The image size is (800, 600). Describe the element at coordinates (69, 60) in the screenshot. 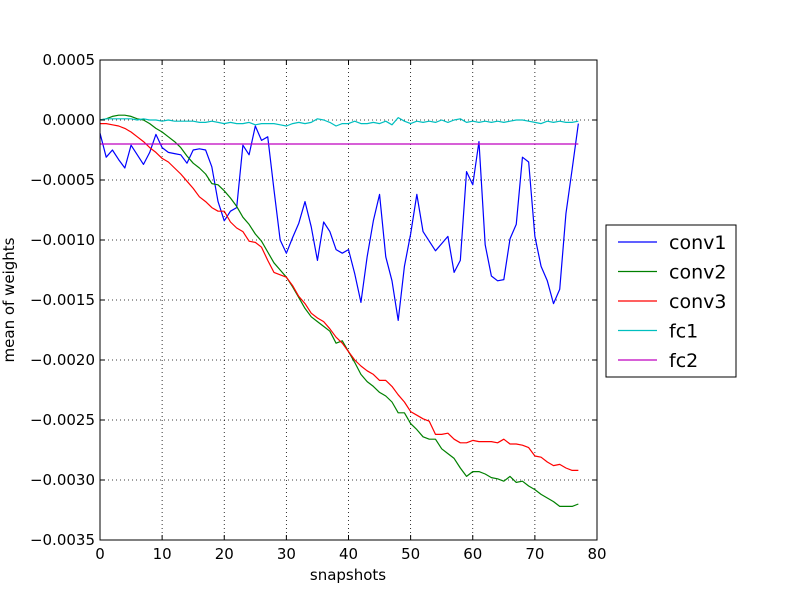

I see `y-tick-label: 0.0005` at that location.